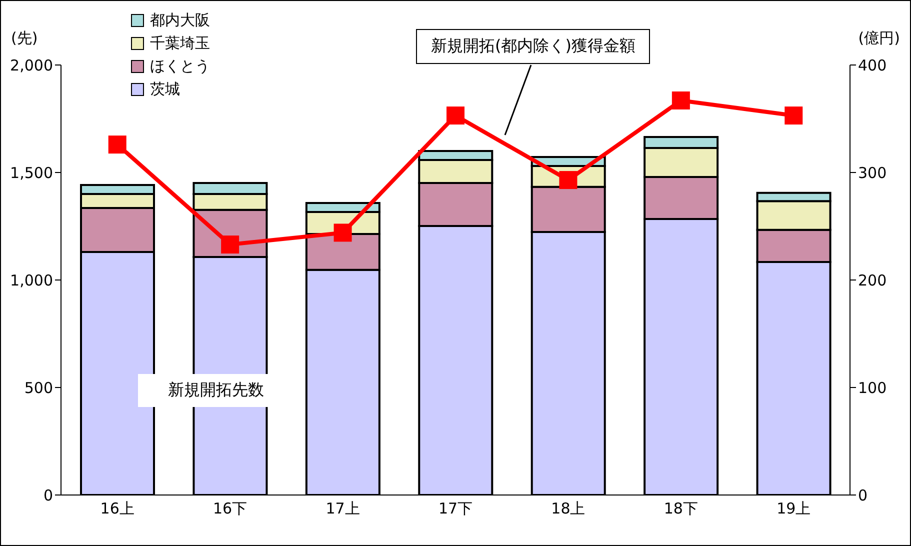  I want to click on x-tick-label: 16上, so click(117, 509).